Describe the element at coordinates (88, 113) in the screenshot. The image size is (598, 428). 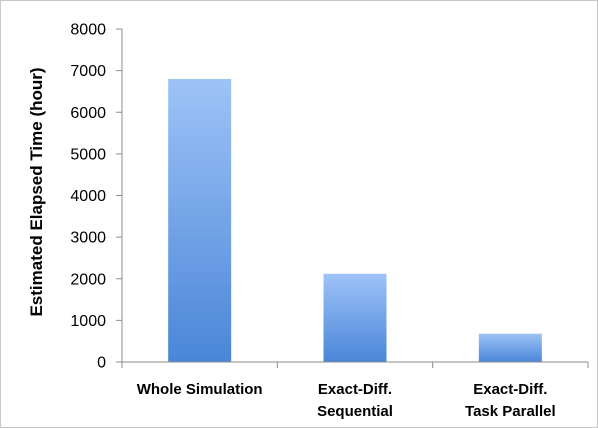
I see `y-tick-label: 6000` at that location.